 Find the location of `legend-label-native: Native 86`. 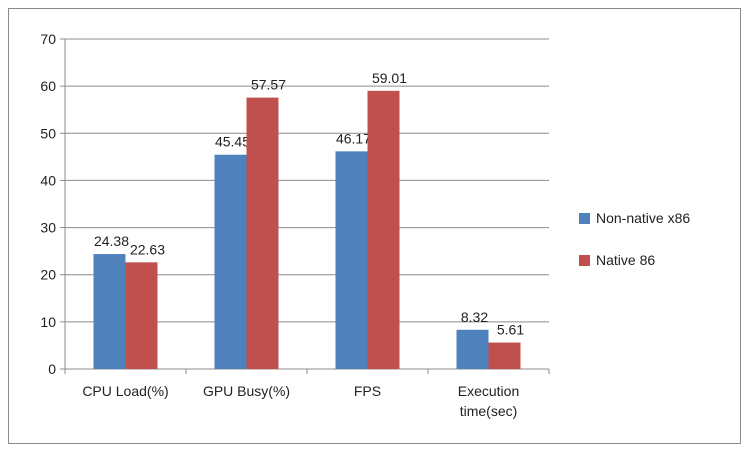

legend-label-native: Native 86 is located at coordinates (626, 260).